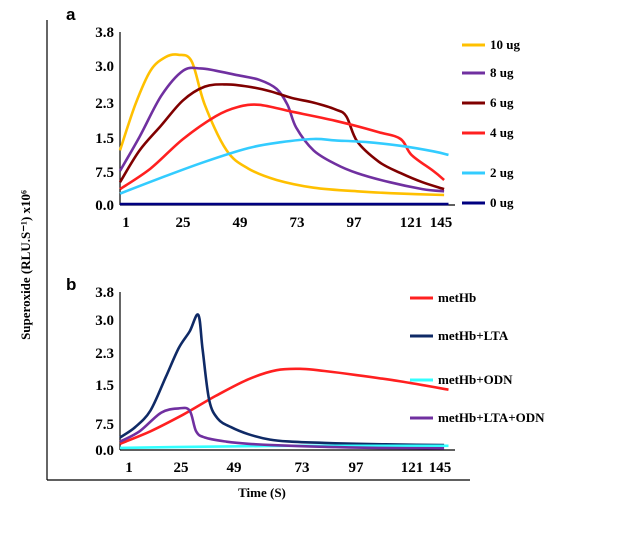  Describe the element at coordinates (25, 265) in the screenshot. I see `y-axis-title: Superoxide (RLU.S⁻¹) x10⁶` at that location.